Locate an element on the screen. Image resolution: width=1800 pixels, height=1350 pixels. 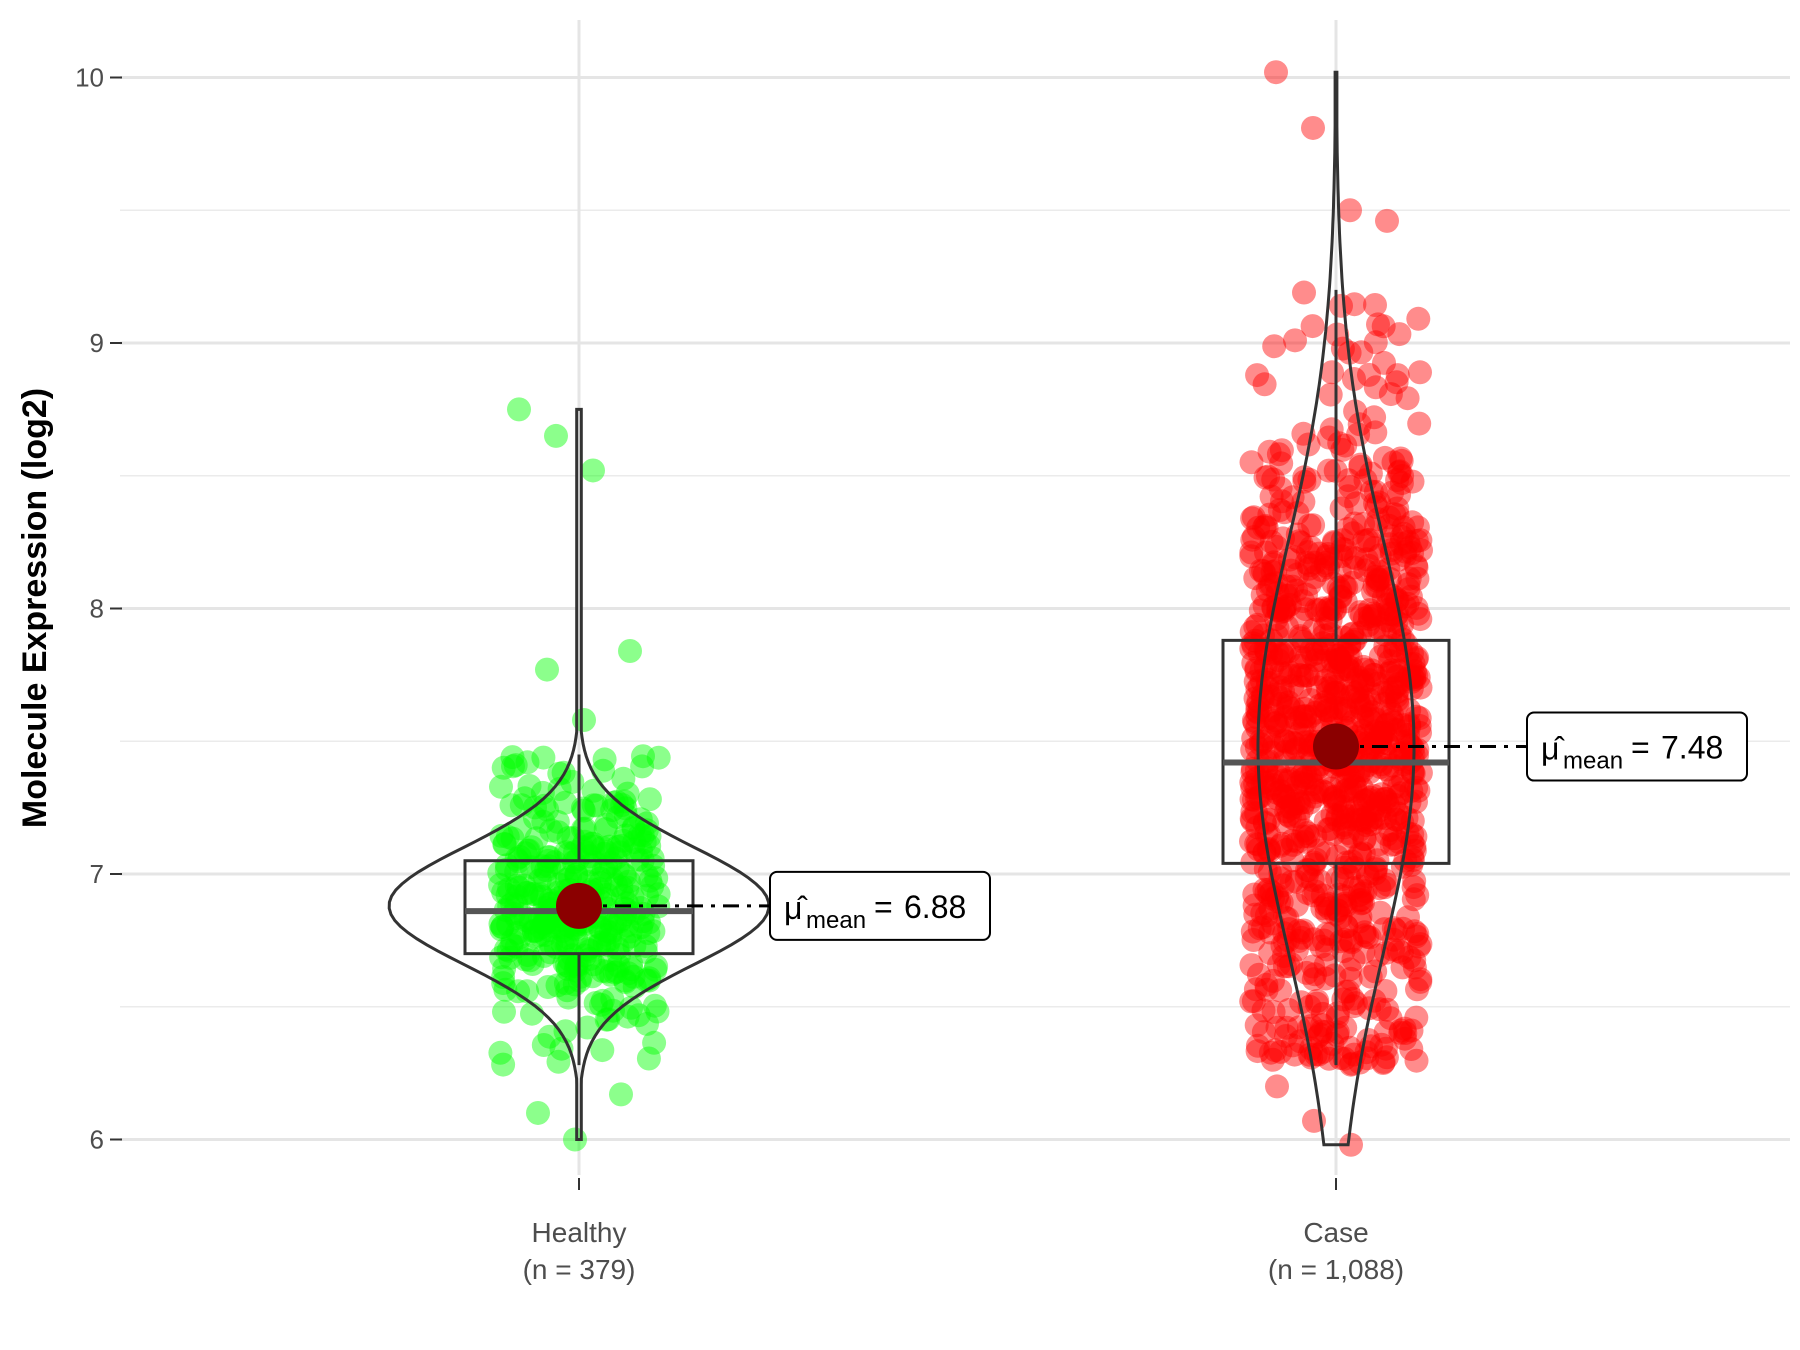
mean-annotation-box is located at coordinates (1637, 746).